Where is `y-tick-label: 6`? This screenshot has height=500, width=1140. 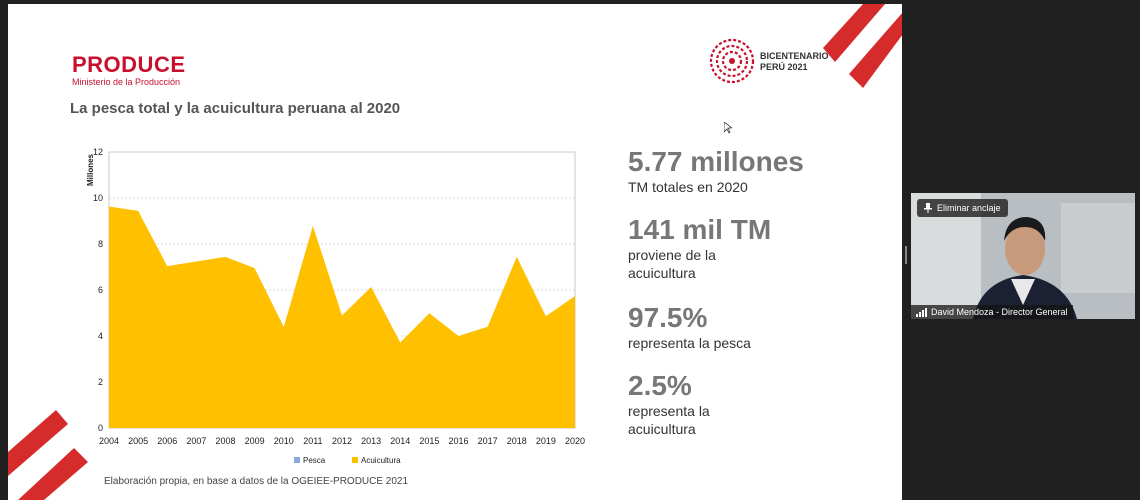
y-tick-label: 6 is located at coordinates (100, 290).